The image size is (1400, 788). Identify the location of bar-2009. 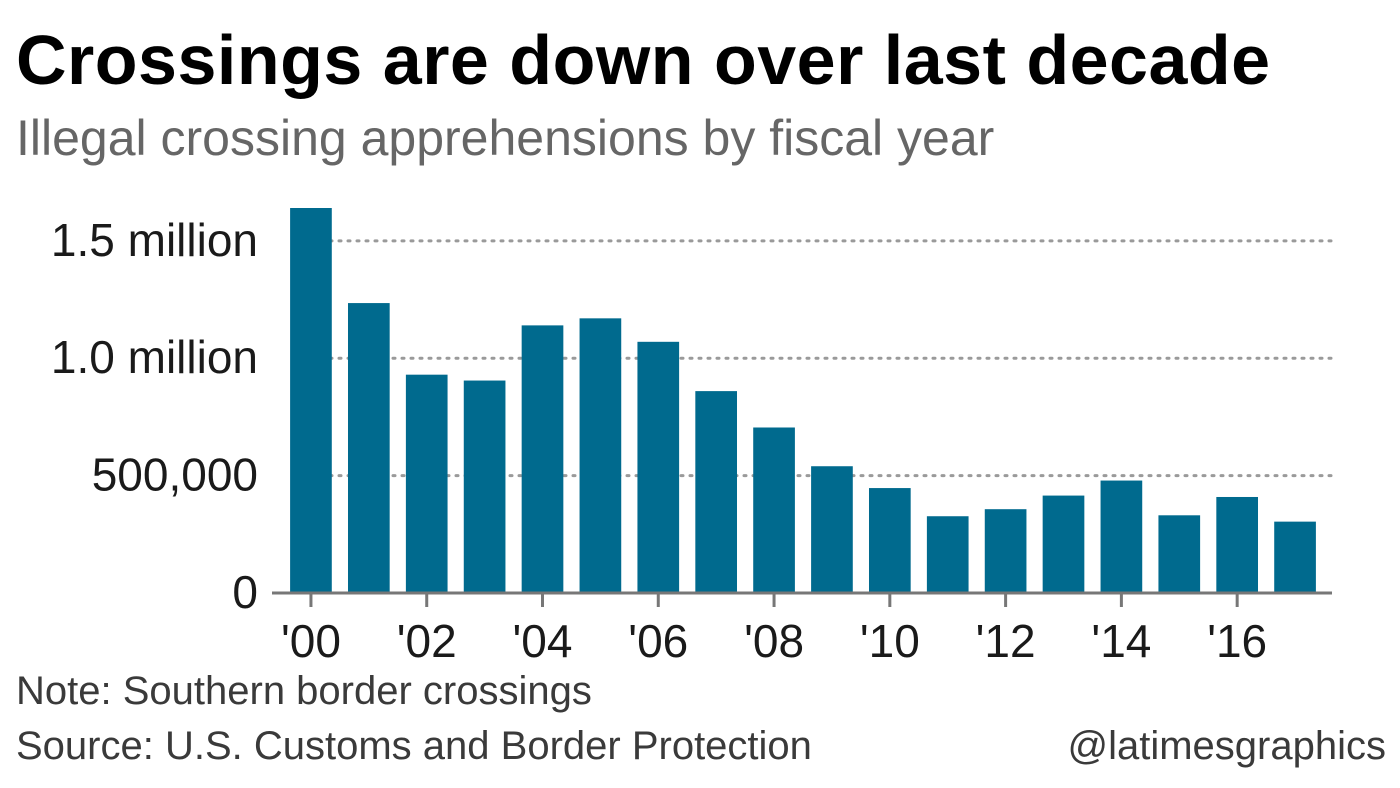
(832, 529).